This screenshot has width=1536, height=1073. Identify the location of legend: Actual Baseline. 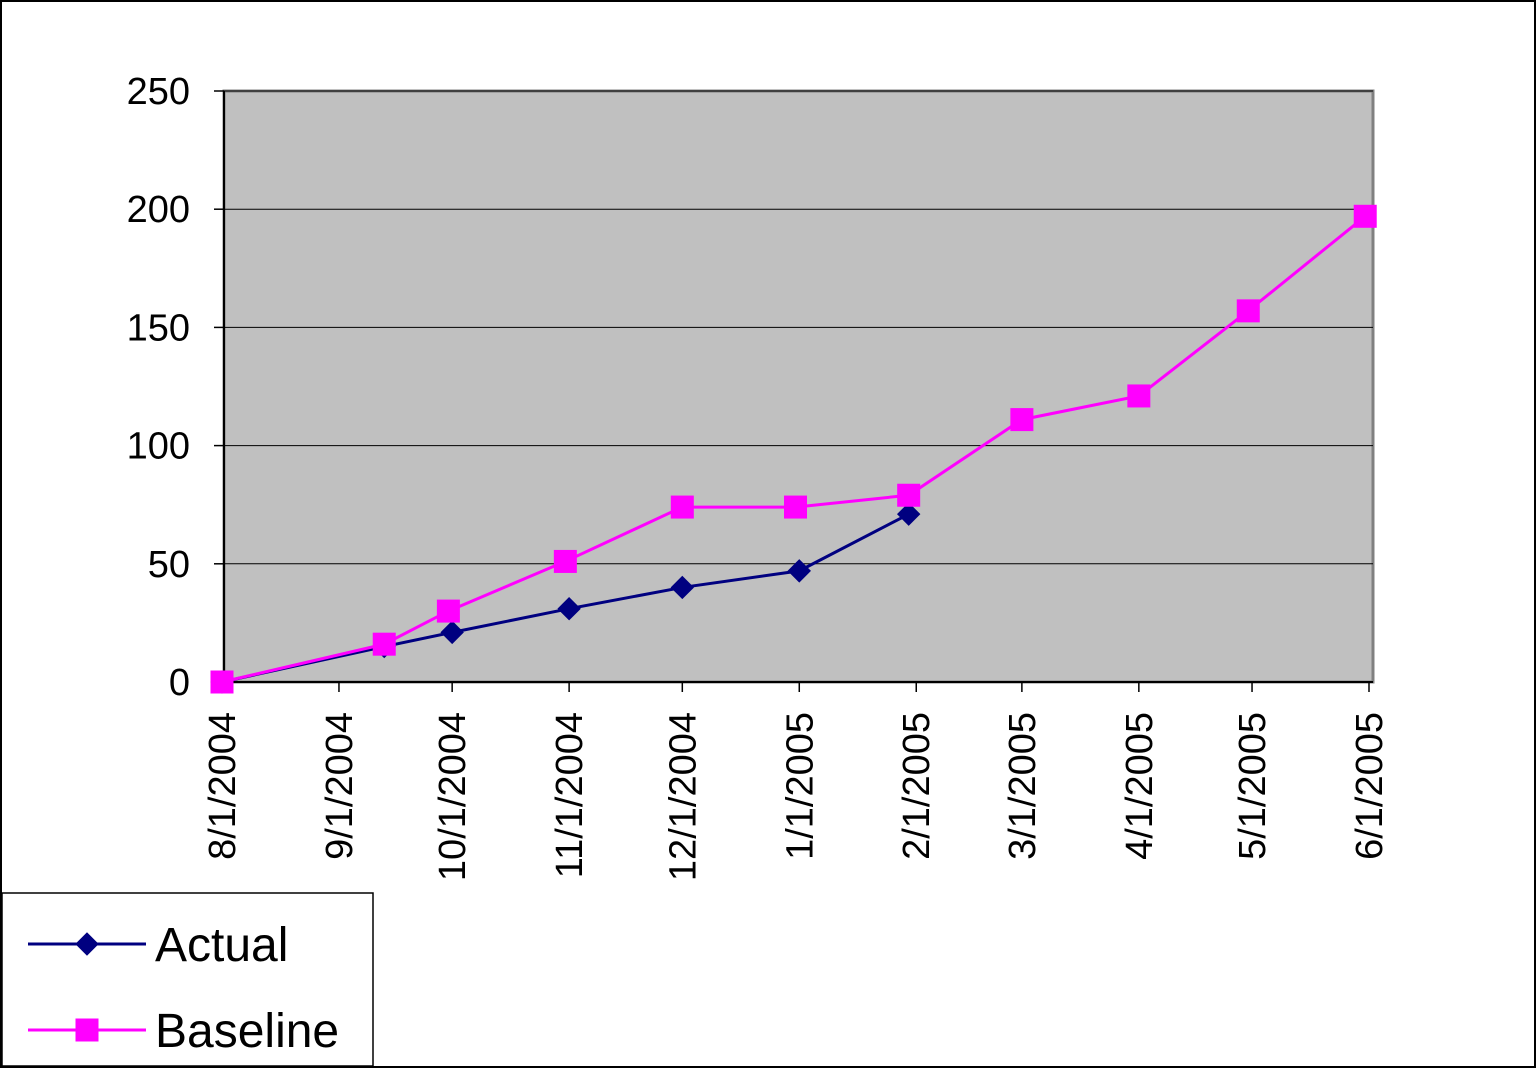
(187, 979).